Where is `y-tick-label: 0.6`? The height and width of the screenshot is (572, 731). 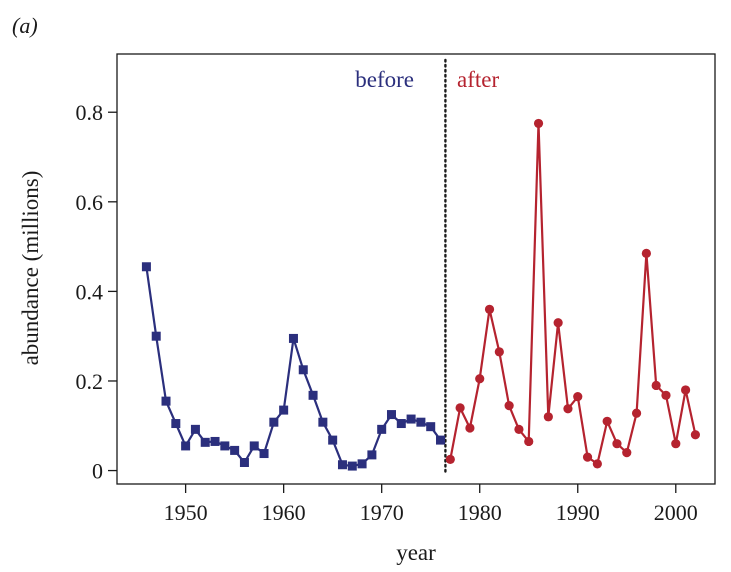 y-tick-label: 0.6 is located at coordinates (90, 202).